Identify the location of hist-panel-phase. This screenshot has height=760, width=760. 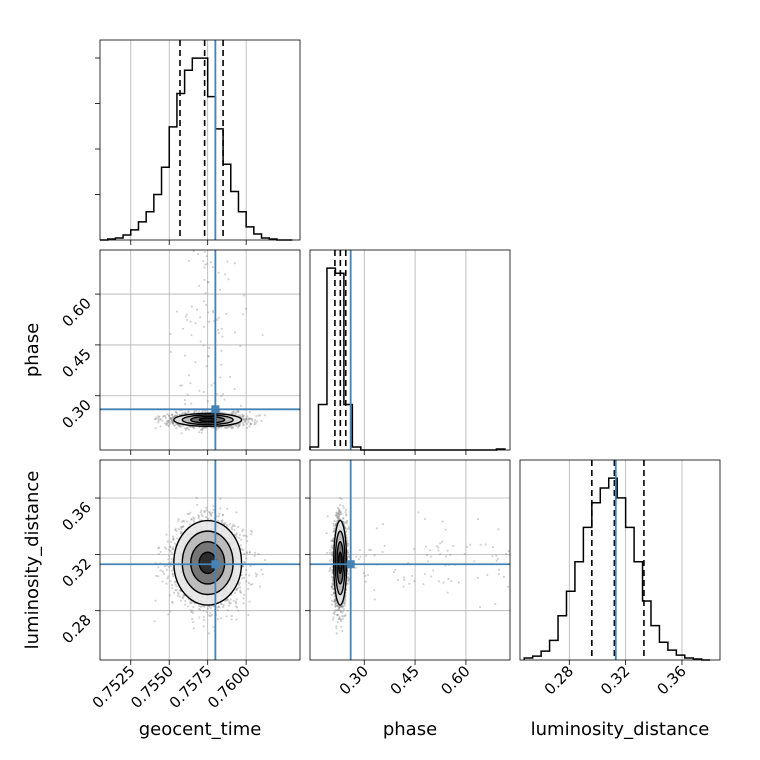
(410, 352).